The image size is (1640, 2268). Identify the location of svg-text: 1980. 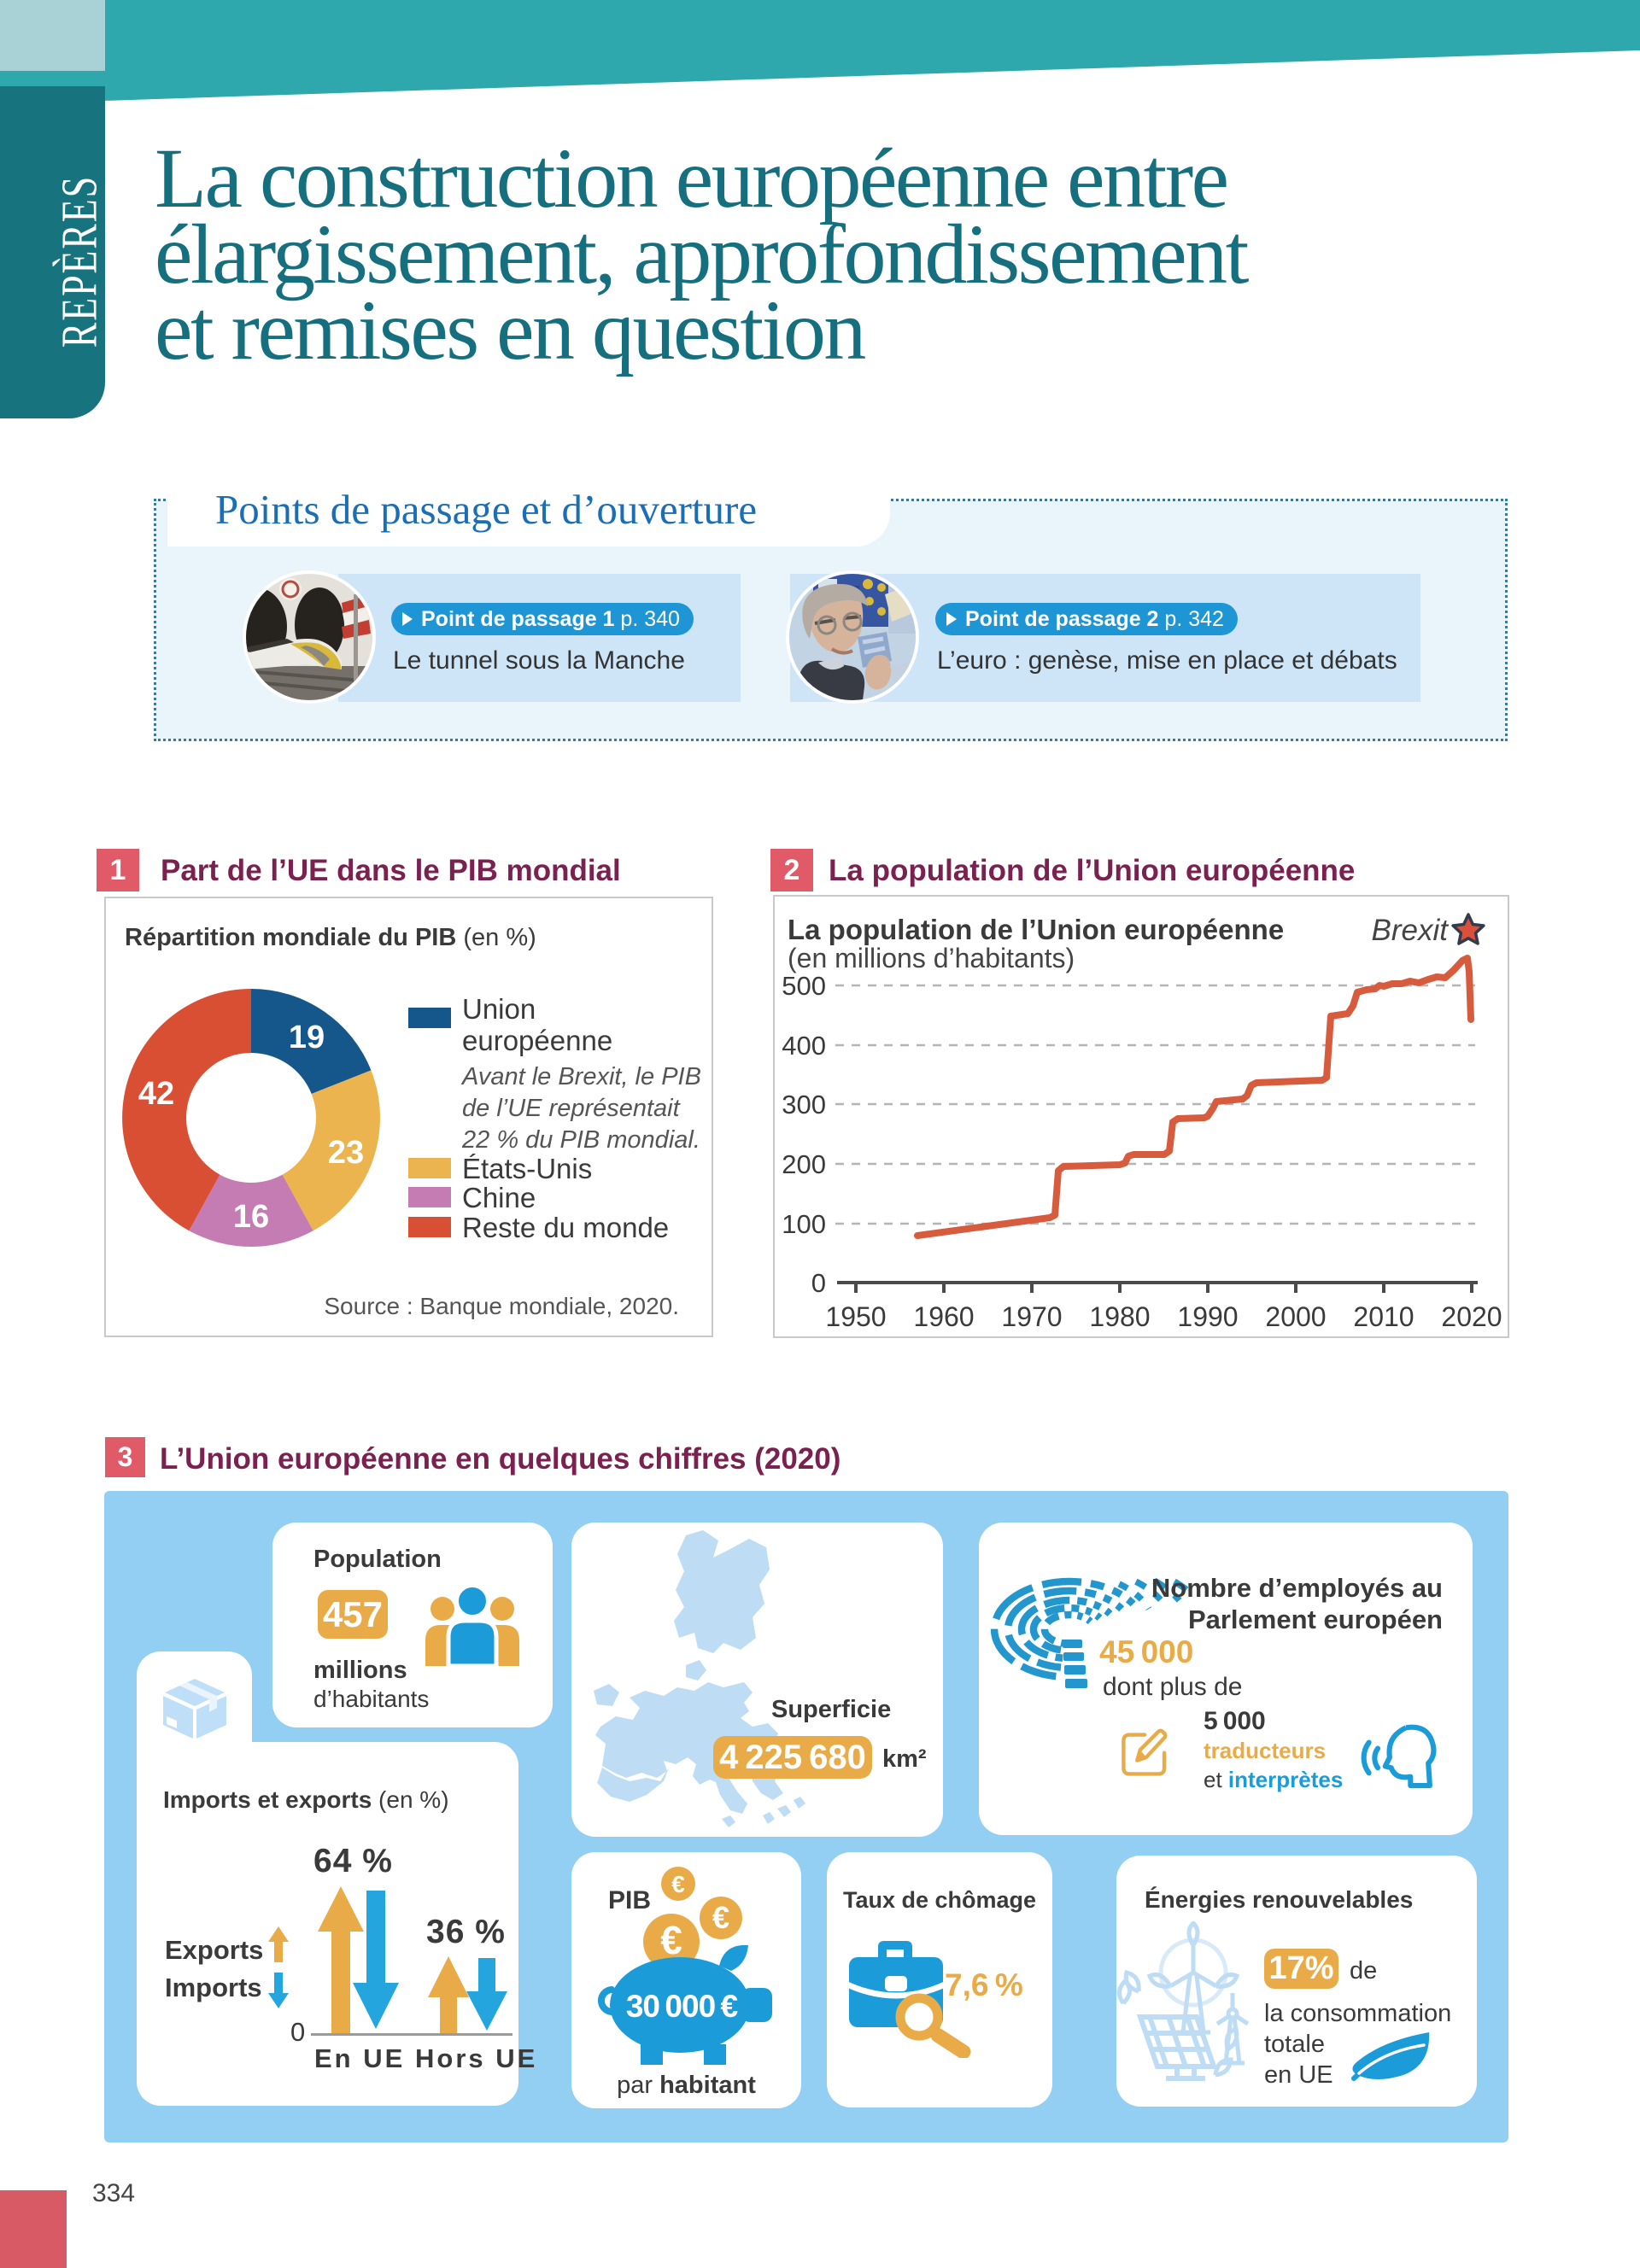
(1119, 1316).